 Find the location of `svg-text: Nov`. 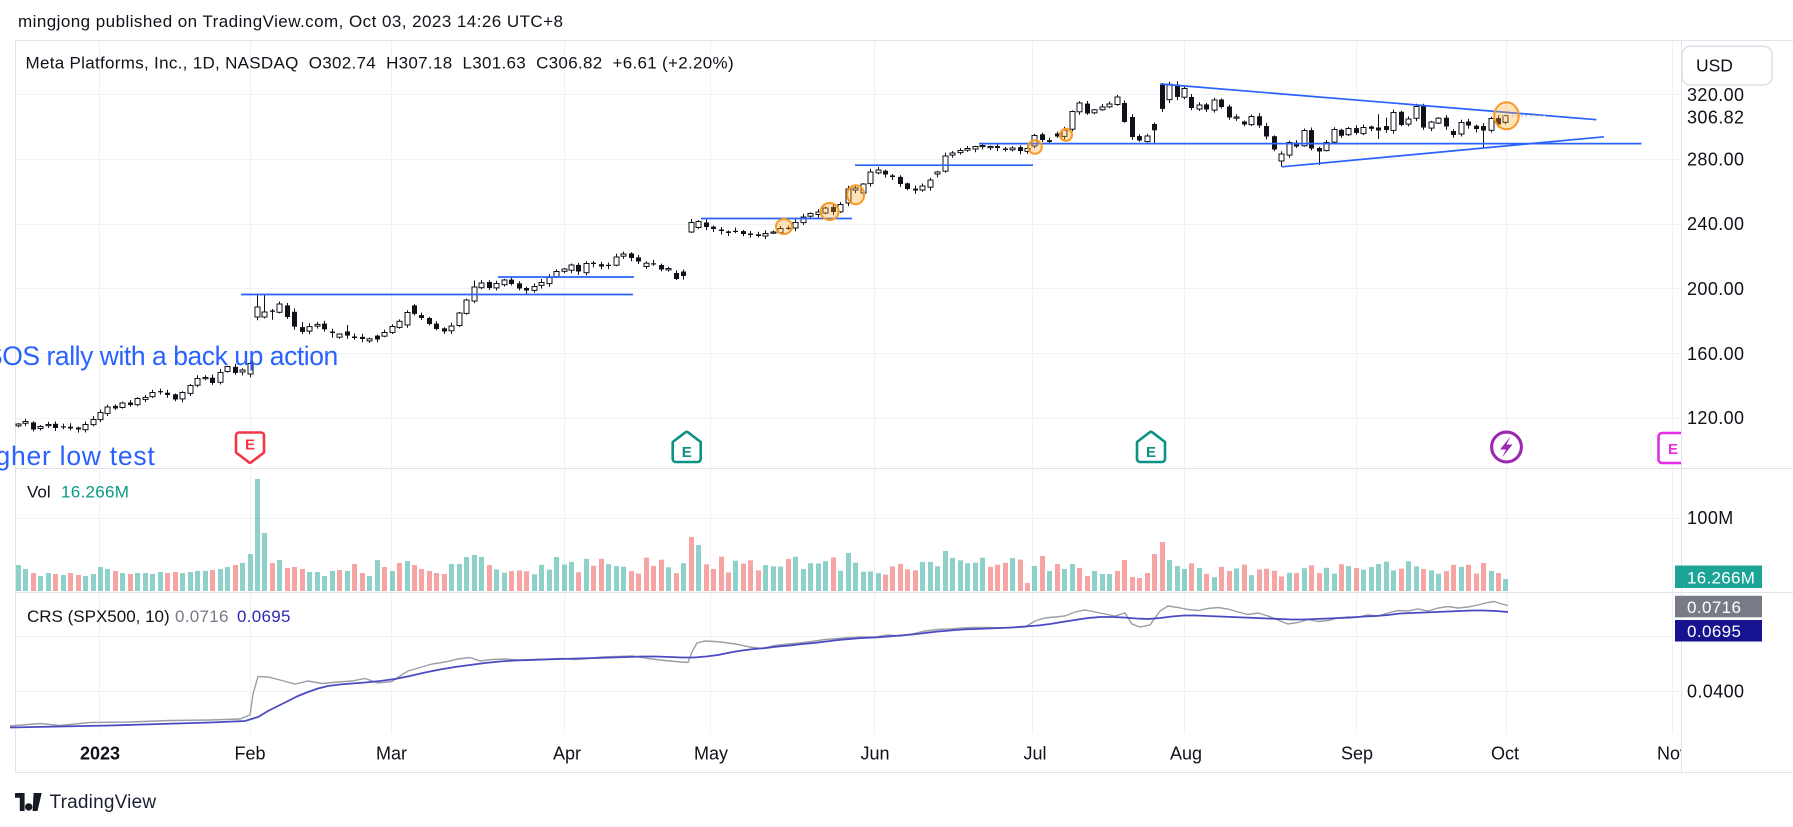

svg-text: Nov is located at coordinates (1673, 754).